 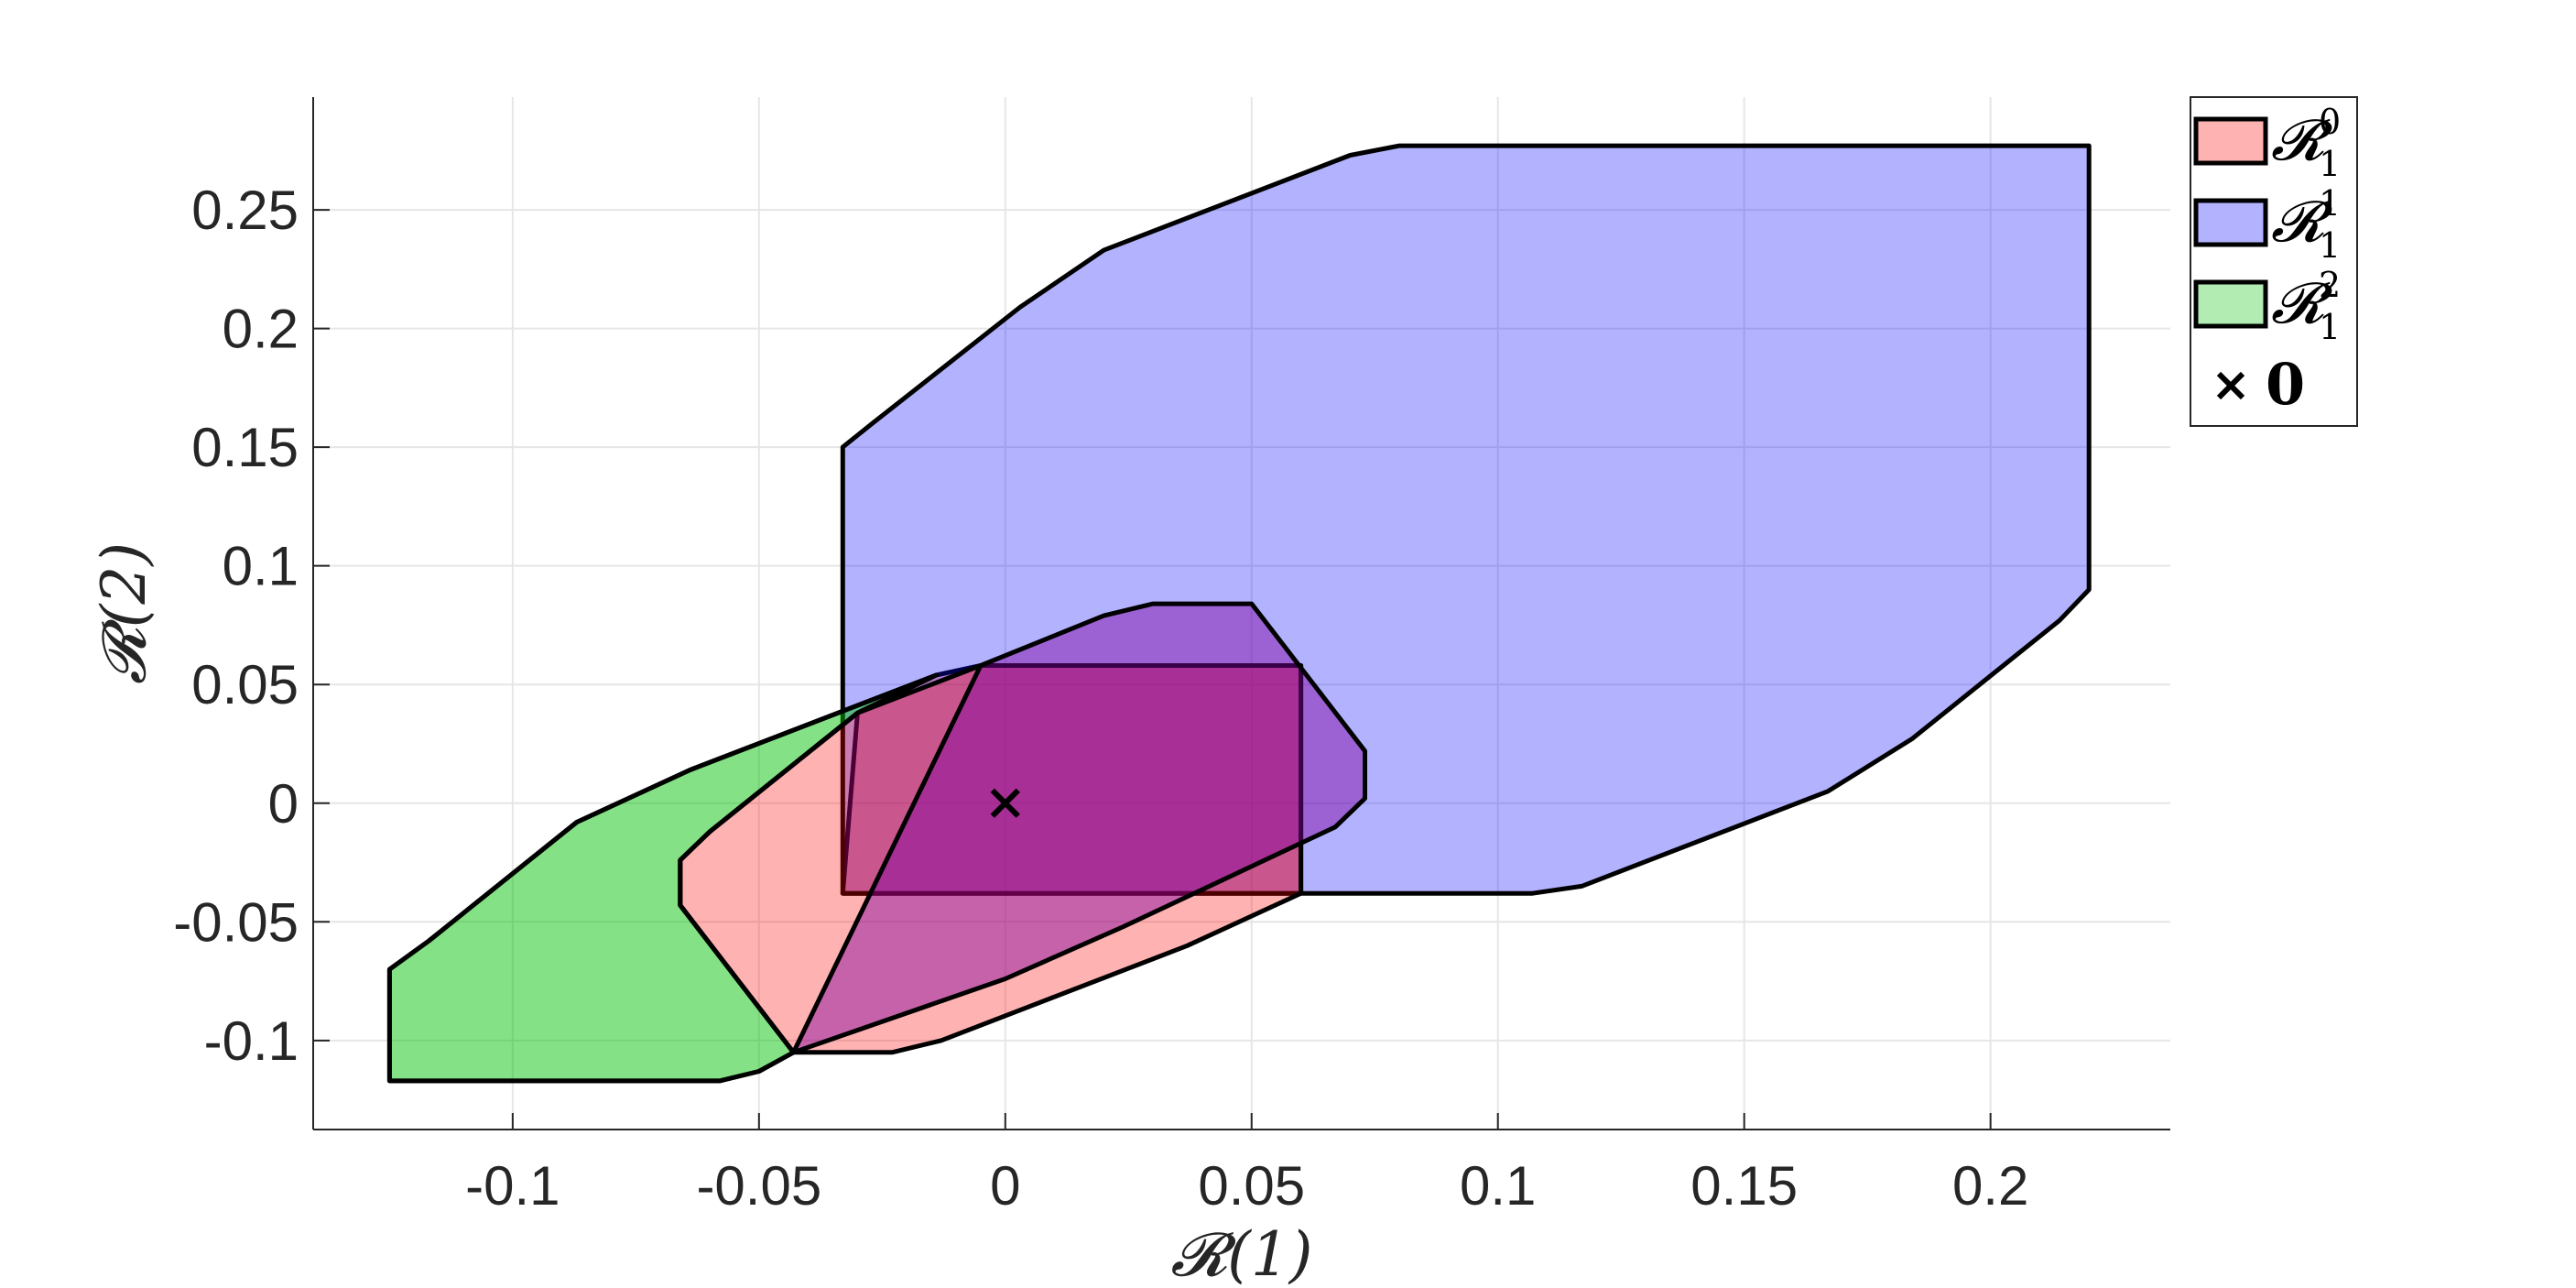 I want to click on x-tick-label: 0.15, so click(x=1744, y=1186).